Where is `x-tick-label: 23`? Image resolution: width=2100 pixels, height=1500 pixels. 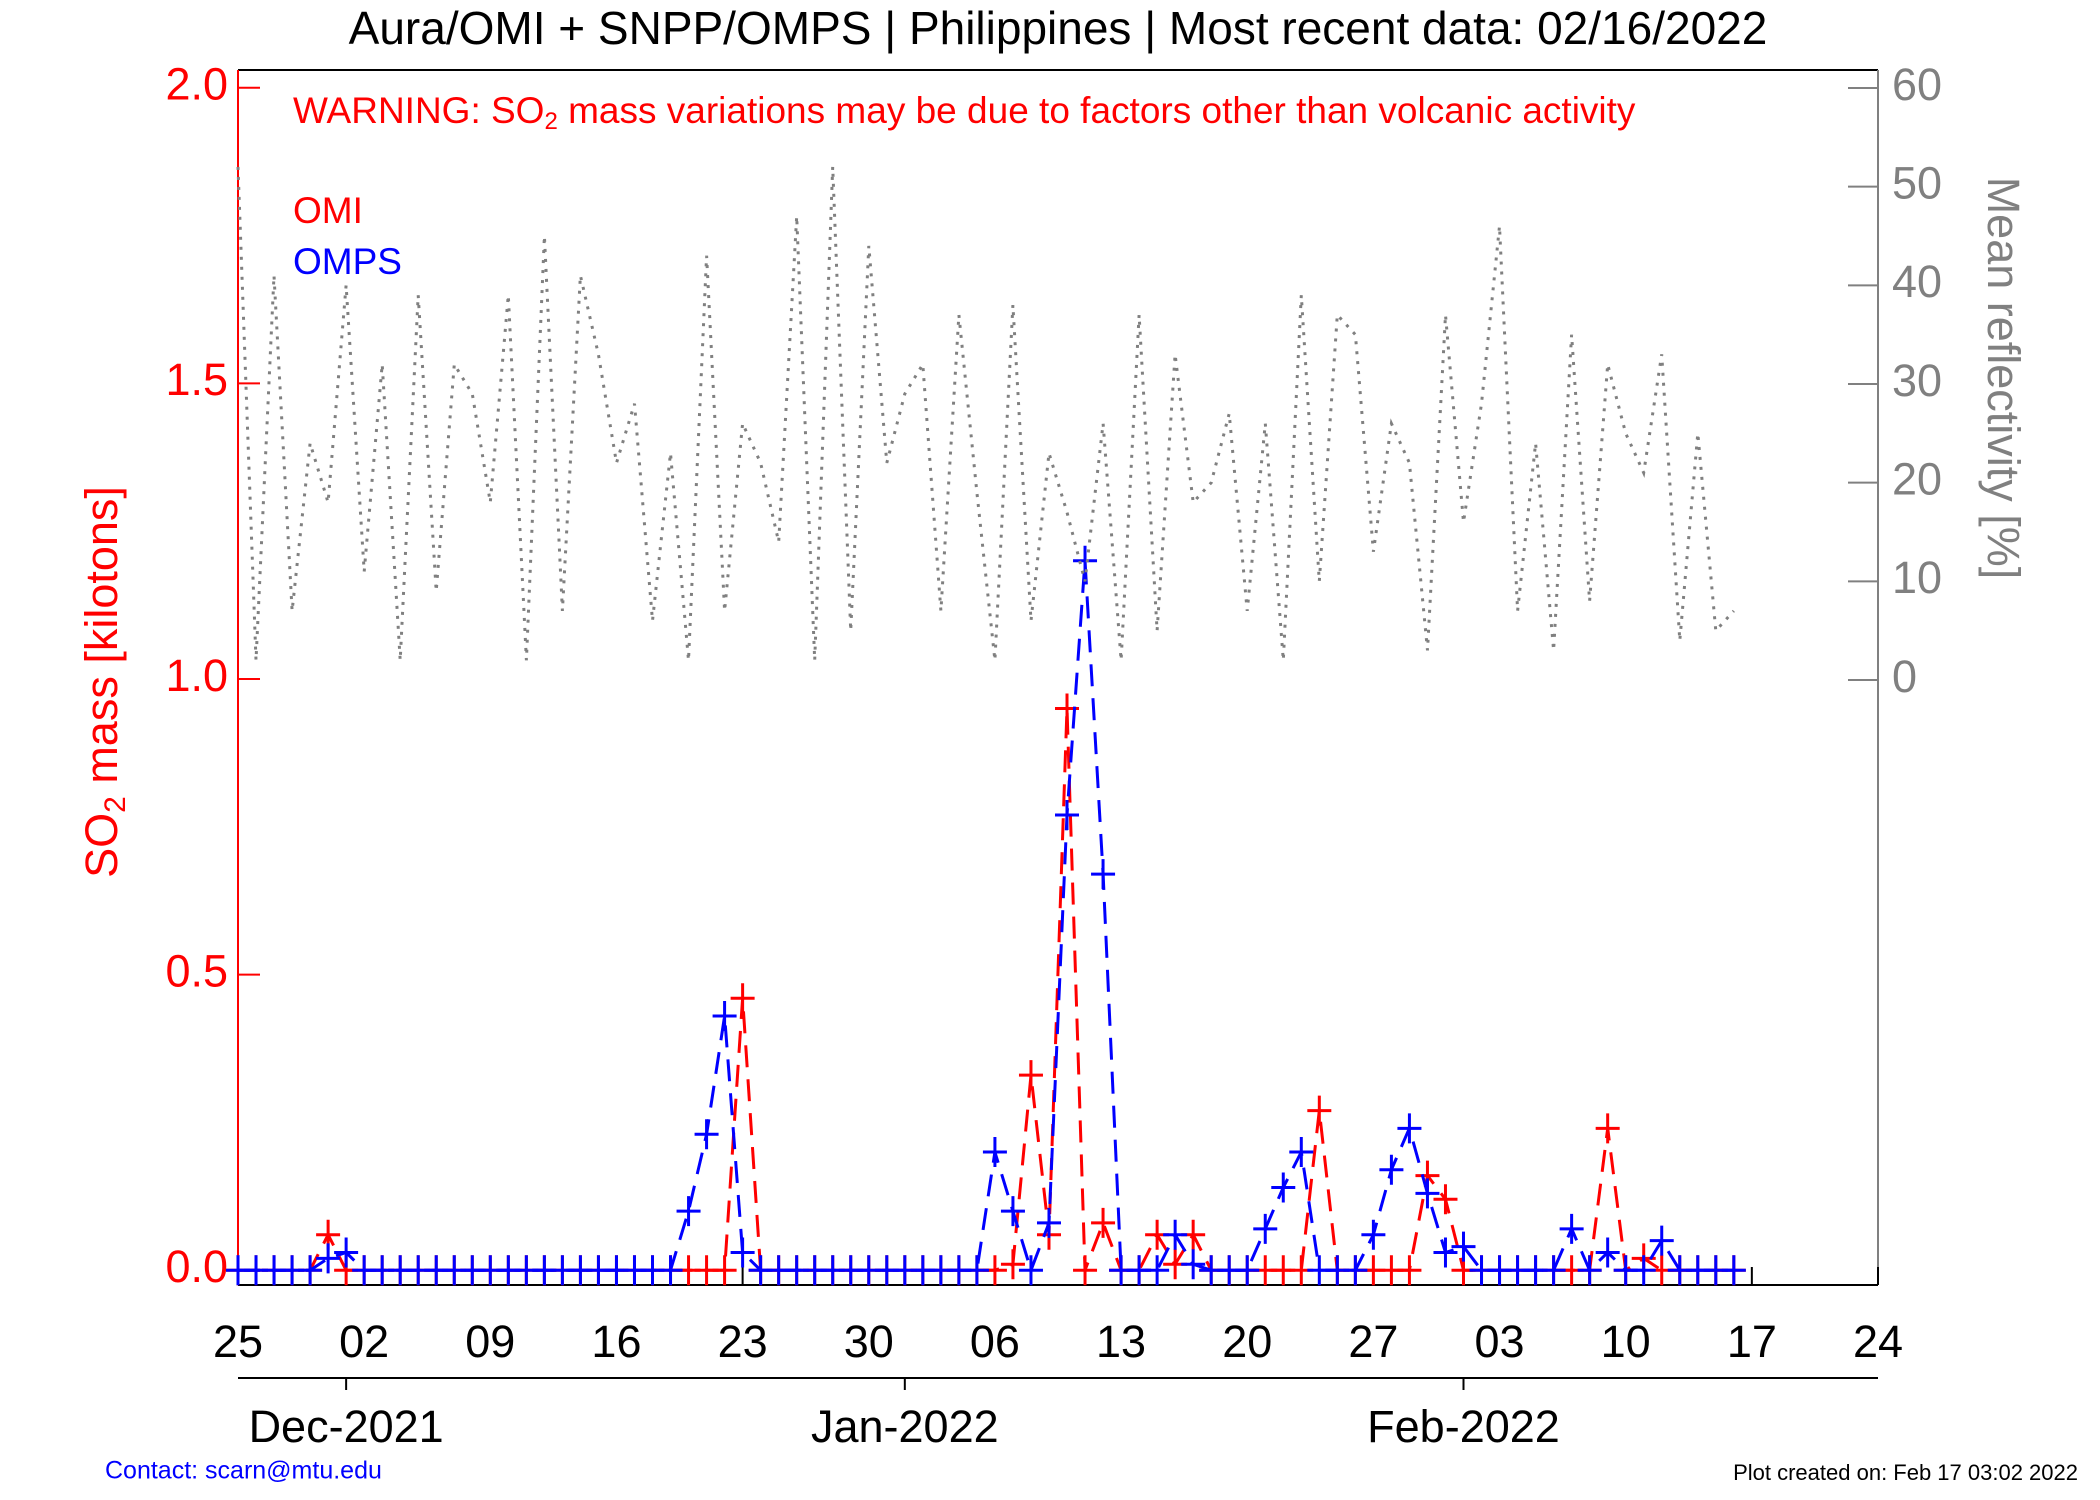 x-tick-label: 23 is located at coordinates (743, 1341).